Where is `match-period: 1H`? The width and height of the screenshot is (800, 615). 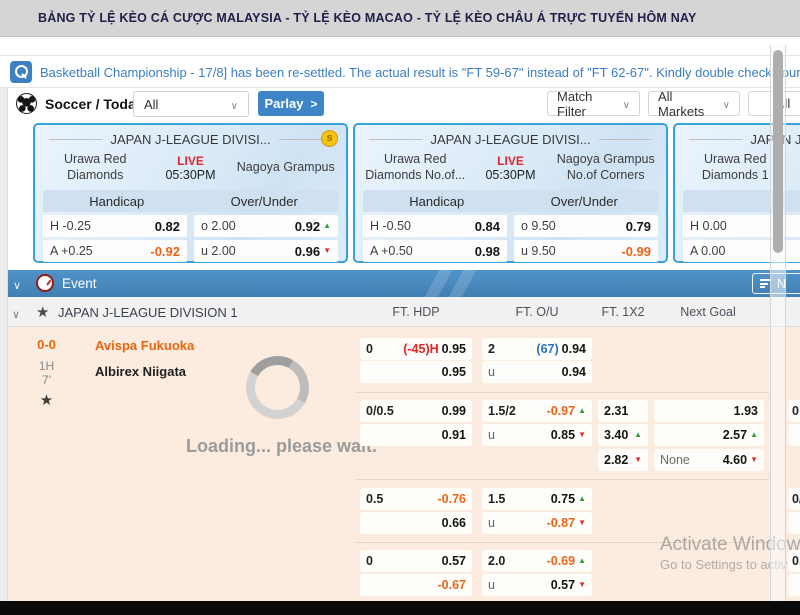
match-period: 1H is located at coordinates (46, 366).